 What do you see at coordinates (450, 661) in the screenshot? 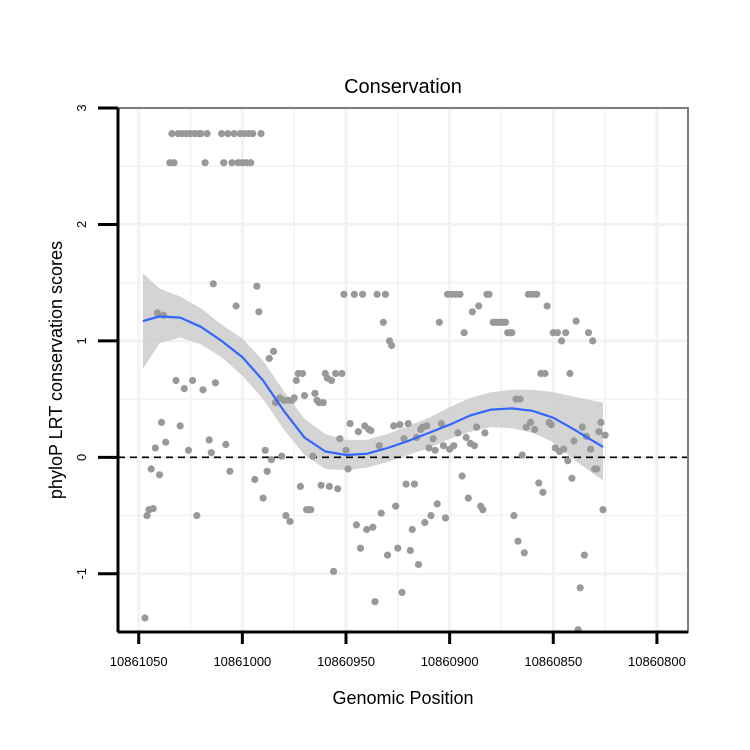
I see `x-tick-label: 10860900` at bounding box center [450, 661].